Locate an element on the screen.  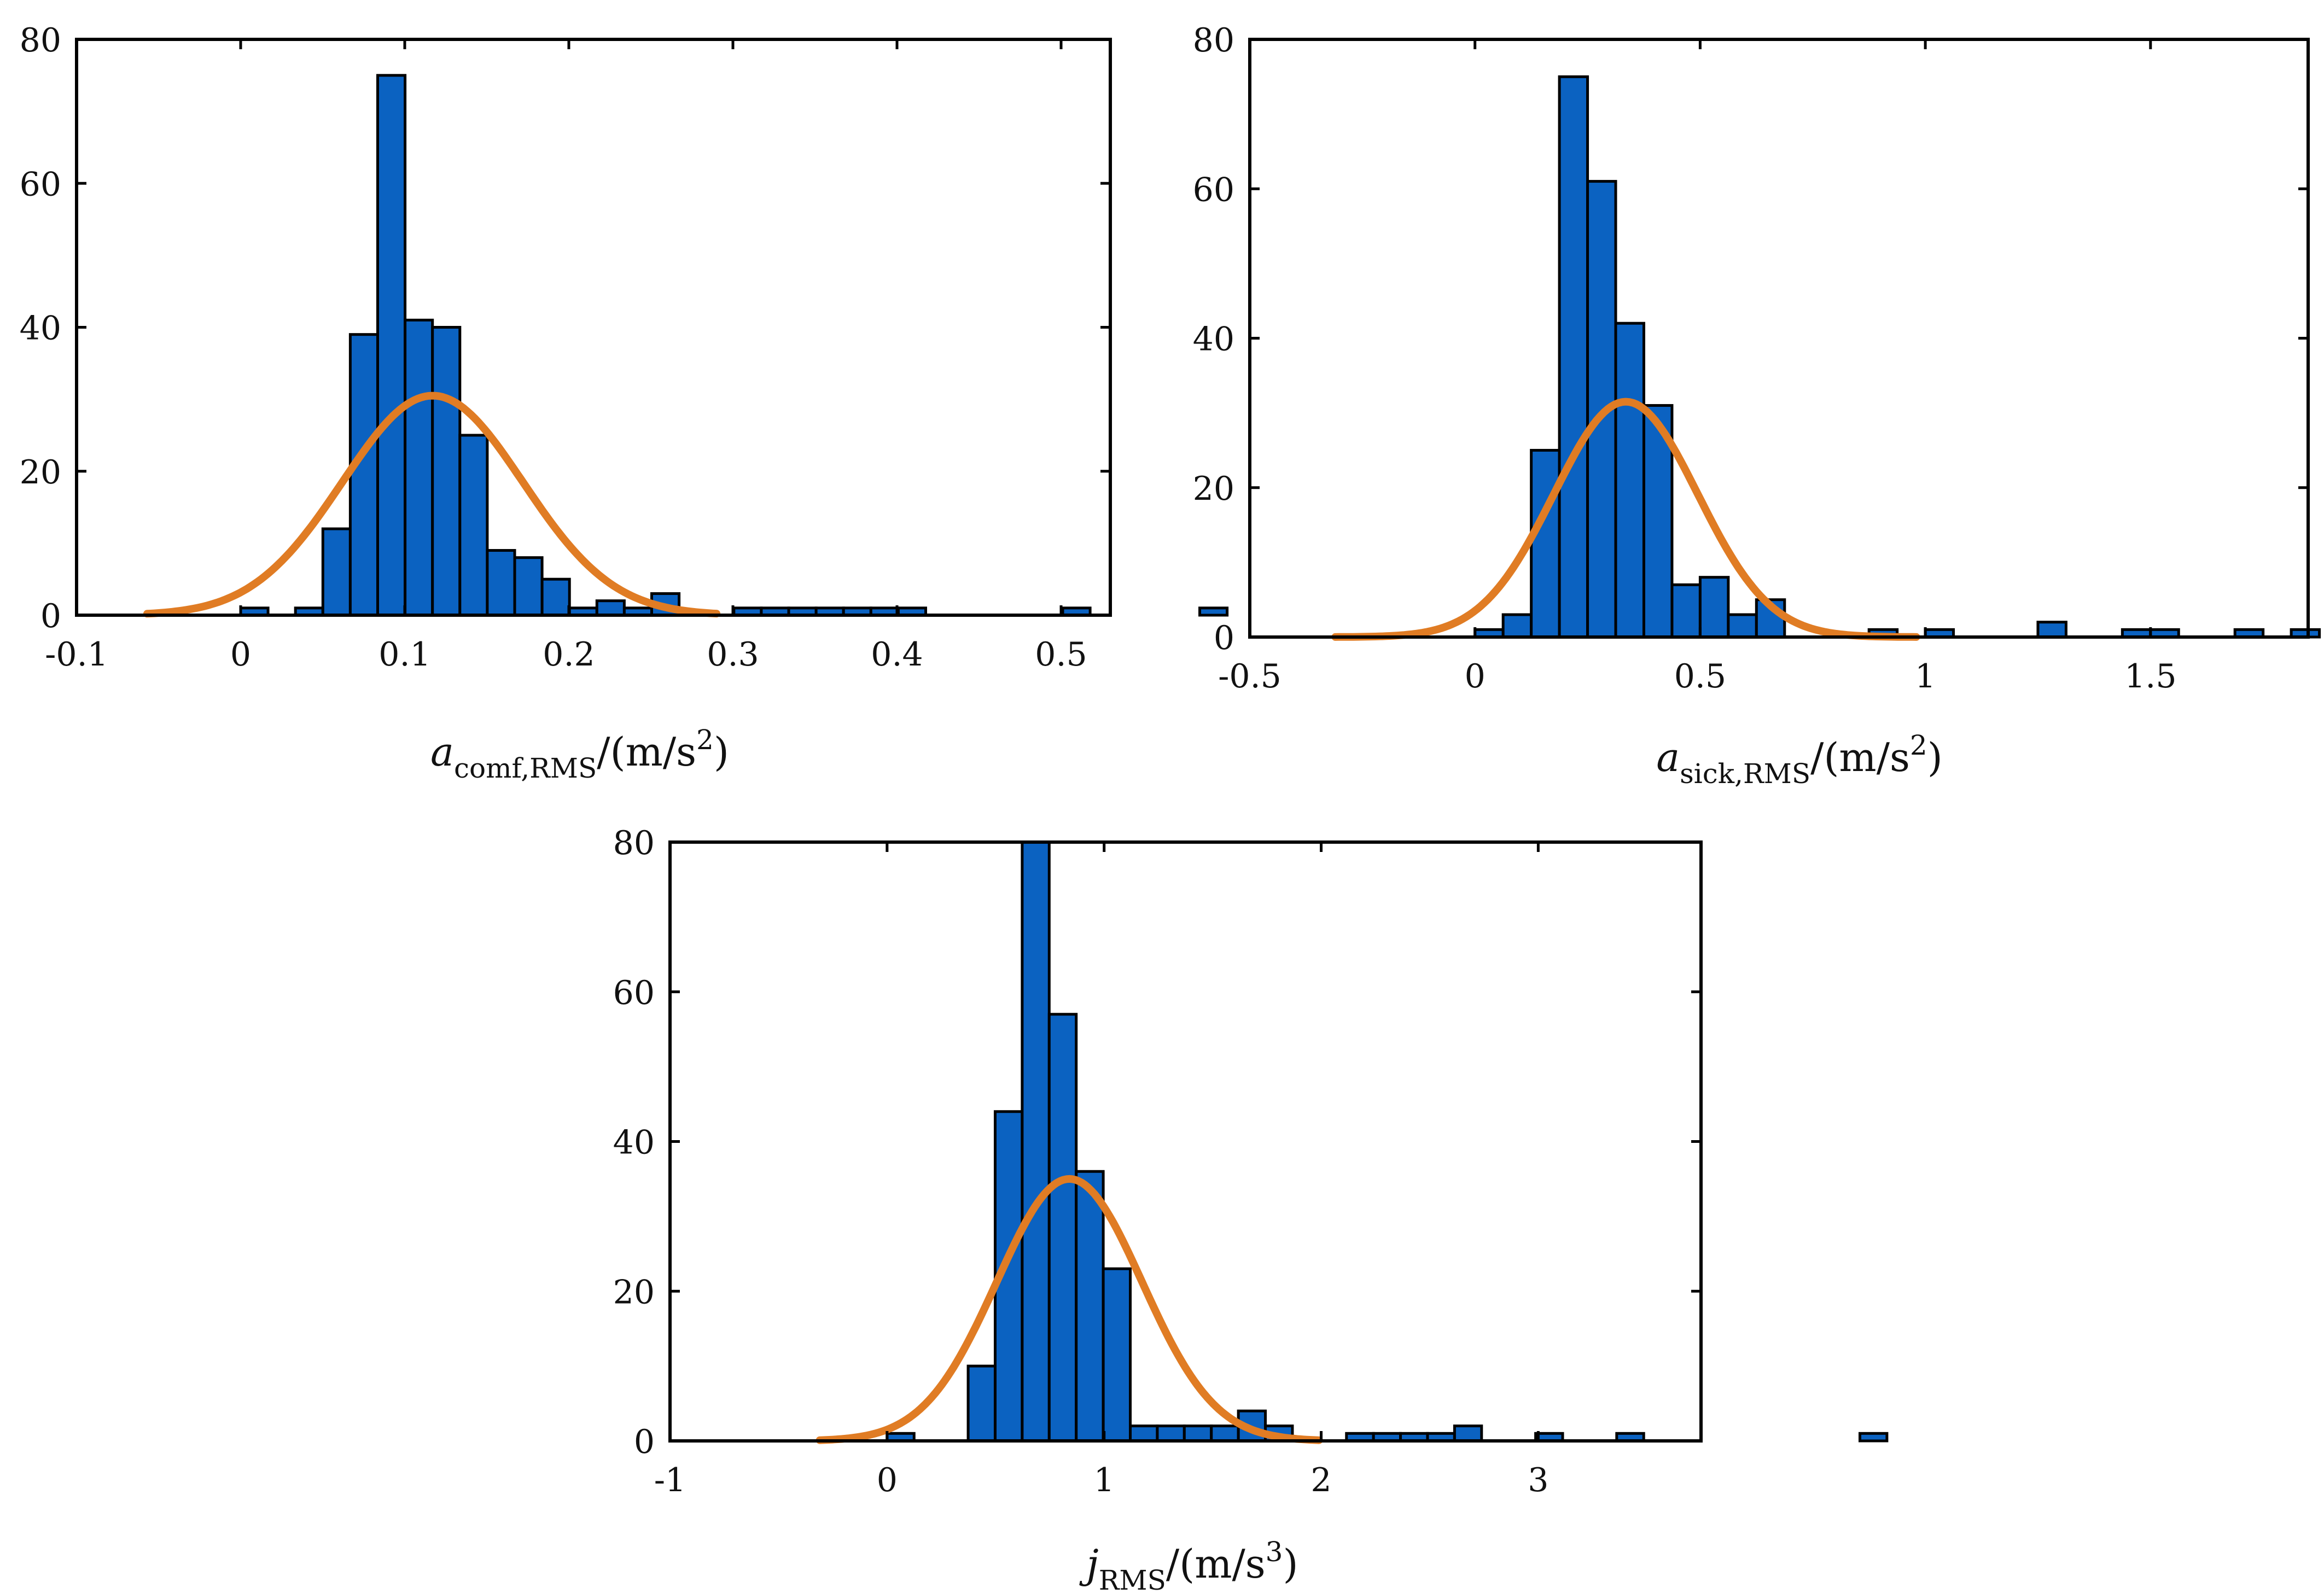
x-axis-label: asick,RMS/(m/s2) is located at coordinates (1799, 759).